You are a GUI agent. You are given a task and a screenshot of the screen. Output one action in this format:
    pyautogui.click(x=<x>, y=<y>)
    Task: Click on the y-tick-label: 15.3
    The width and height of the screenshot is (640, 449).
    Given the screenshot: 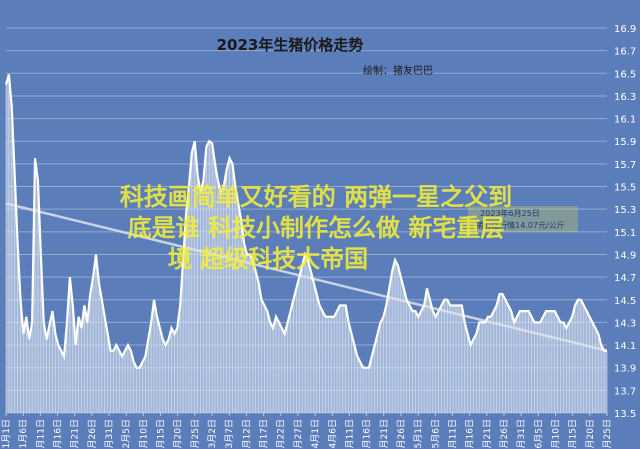 What is the action you would take?
    pyautogui.click(x=625, y=210)
    